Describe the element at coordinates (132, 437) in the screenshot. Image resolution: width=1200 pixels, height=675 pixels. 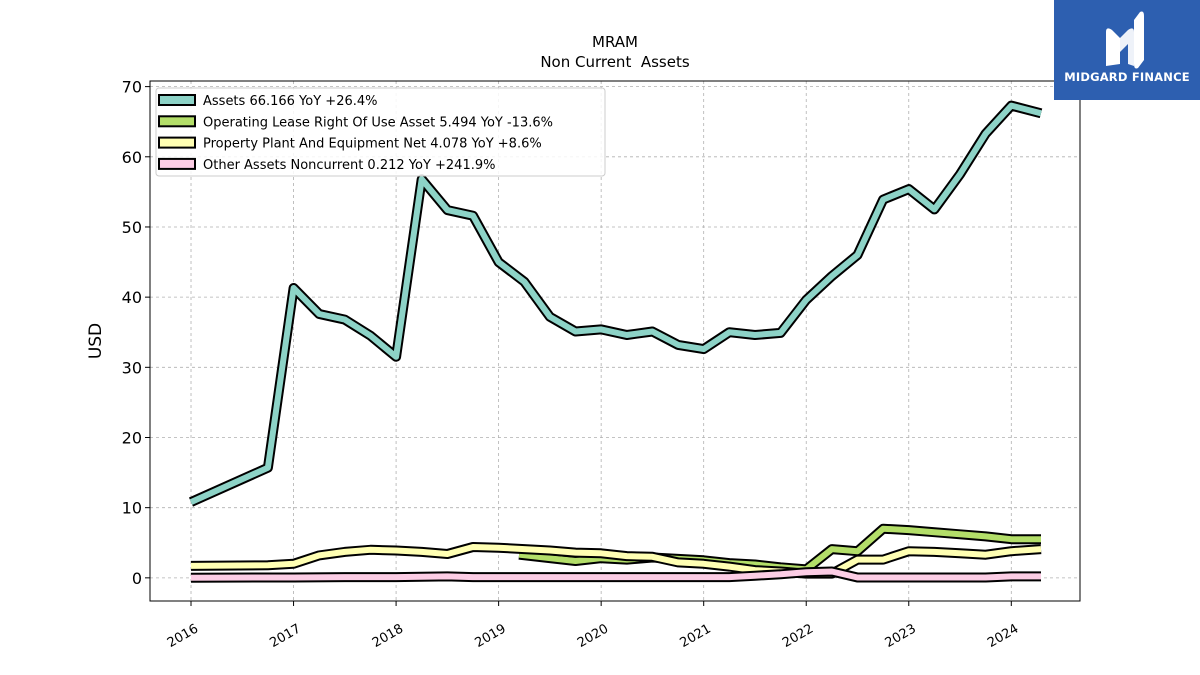
I see `y-tick-label: 20` at that location.